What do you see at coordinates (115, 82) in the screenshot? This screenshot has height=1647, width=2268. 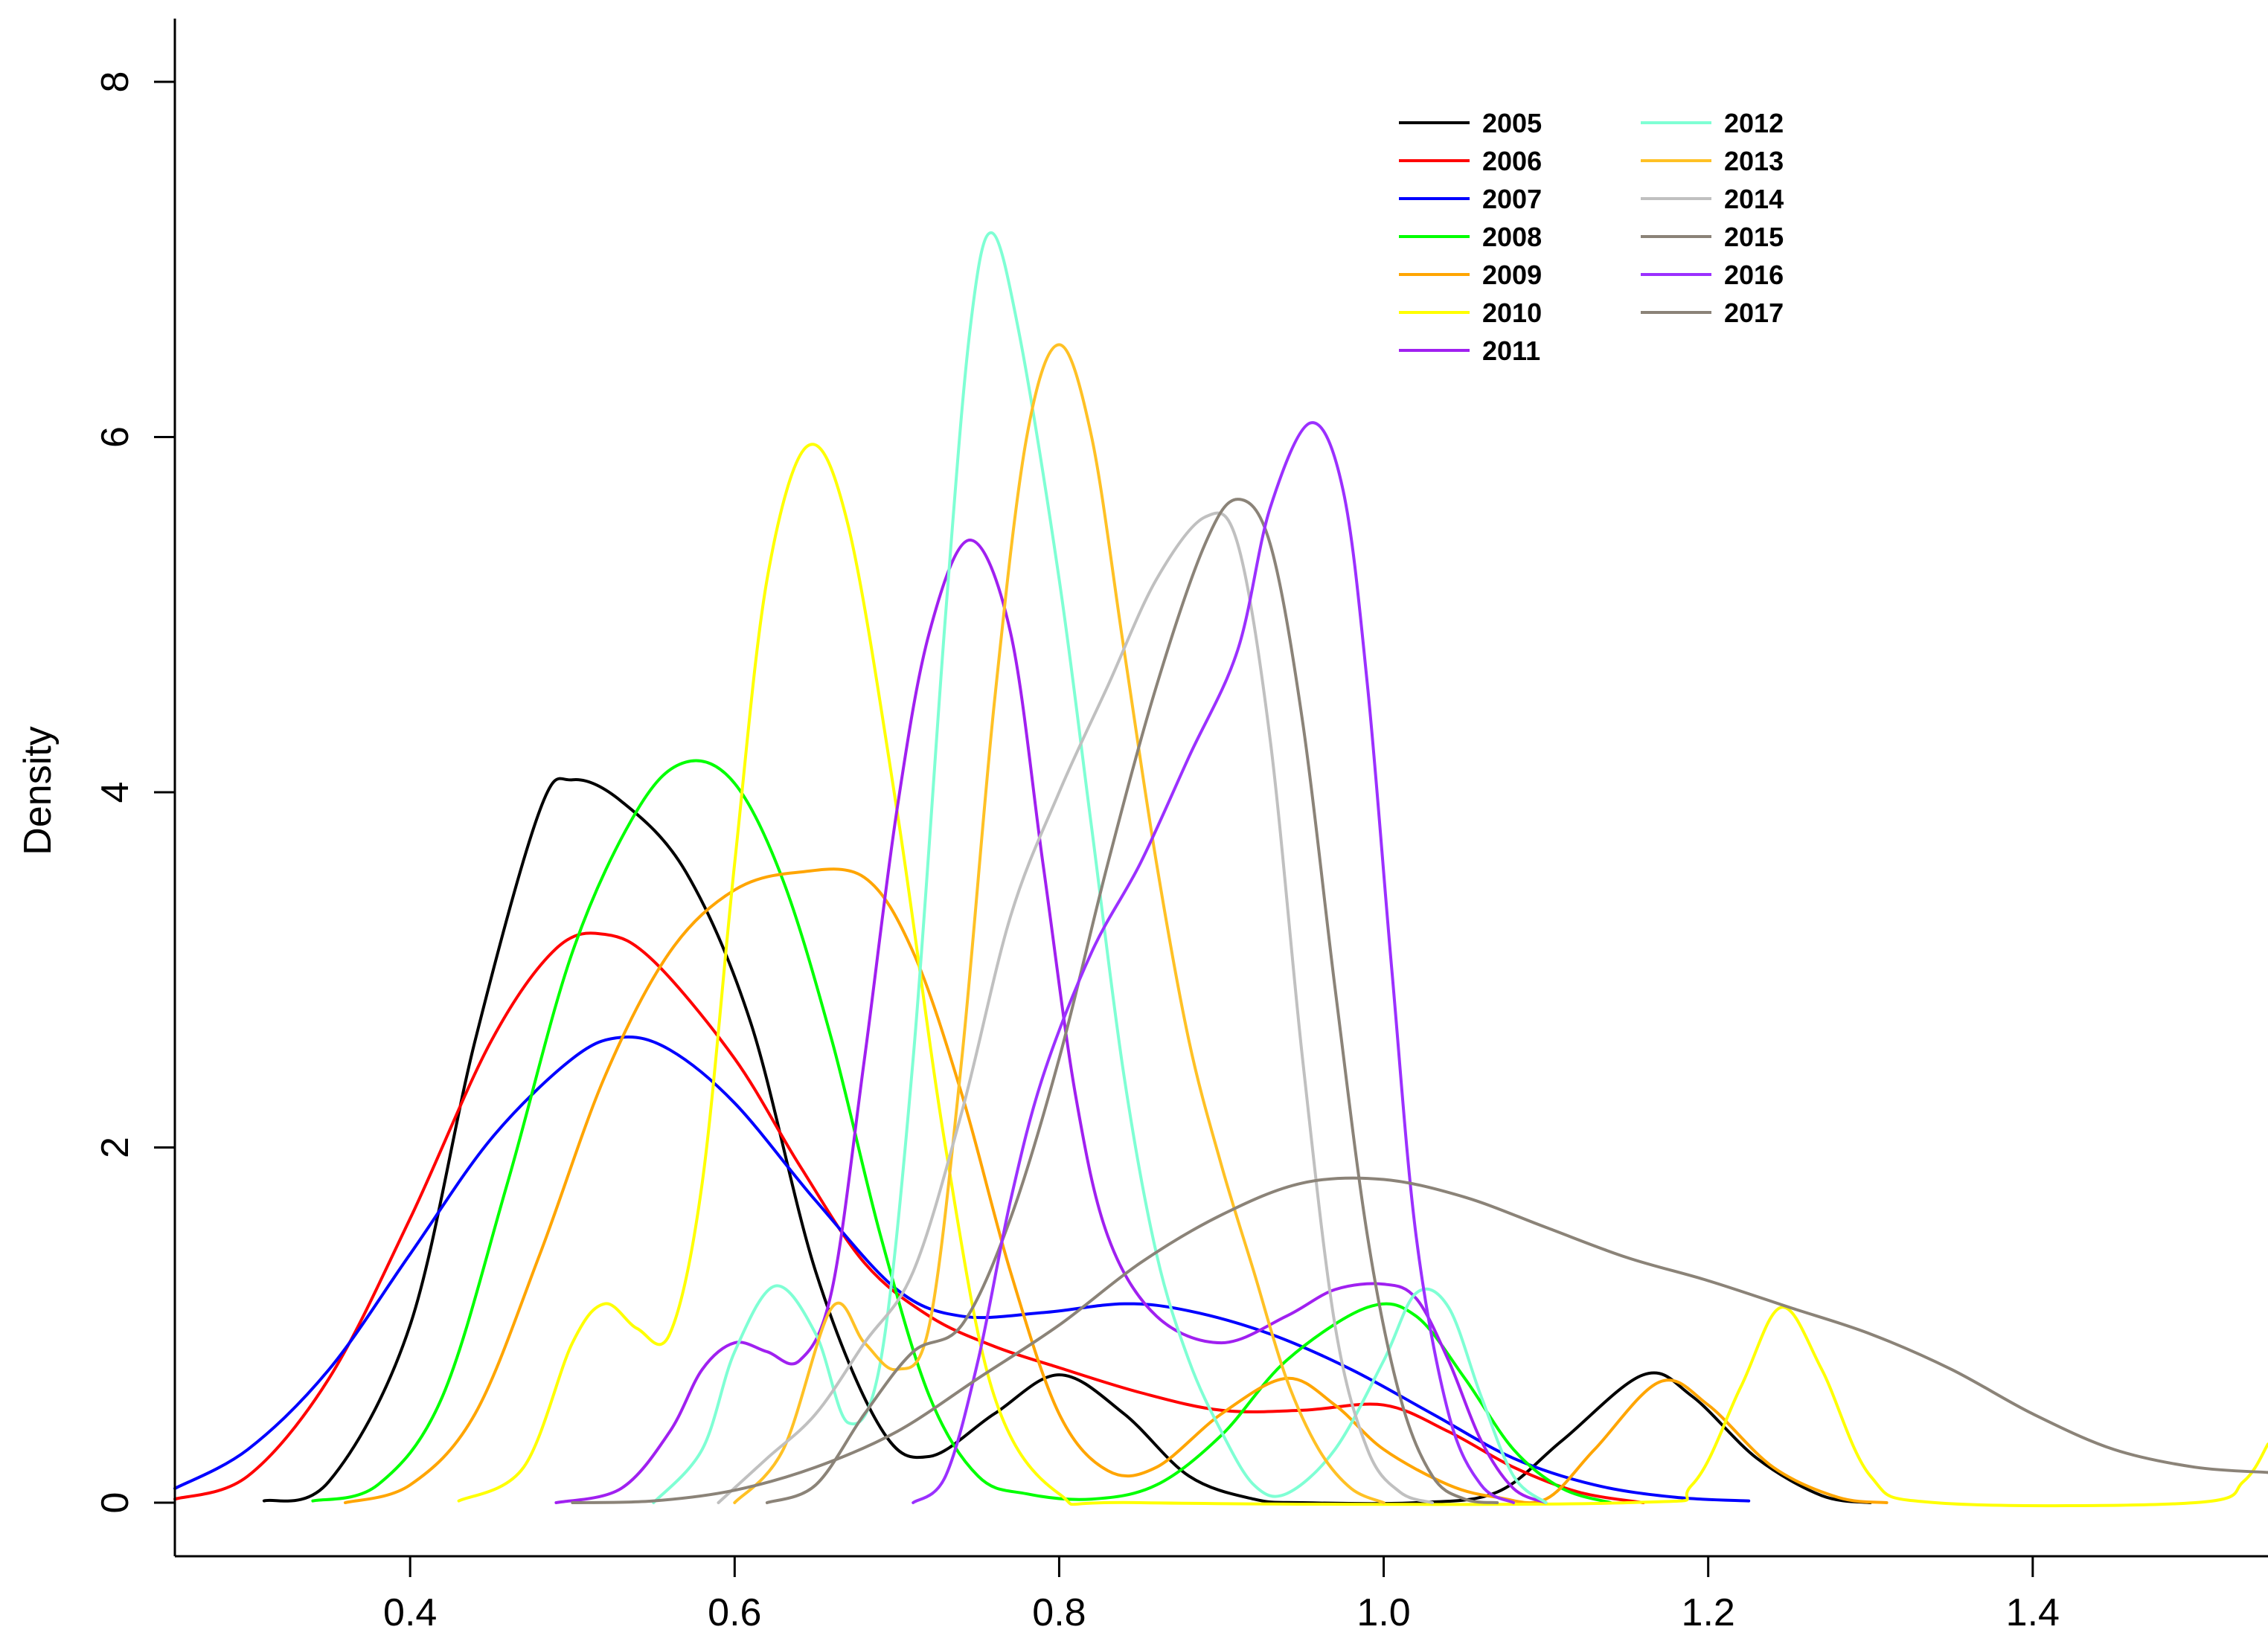 I see `y-tick-label: 8` at bounding box center [115, 82].